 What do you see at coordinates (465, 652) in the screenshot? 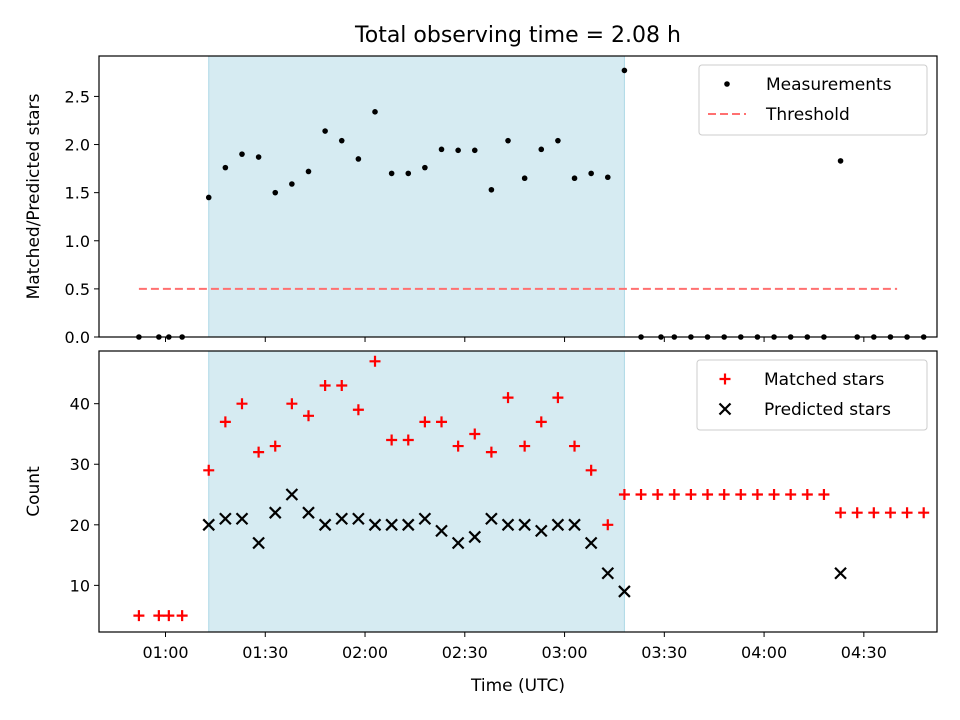
I see `x-tick-label: 02:30` at bounding box center [465, 652].